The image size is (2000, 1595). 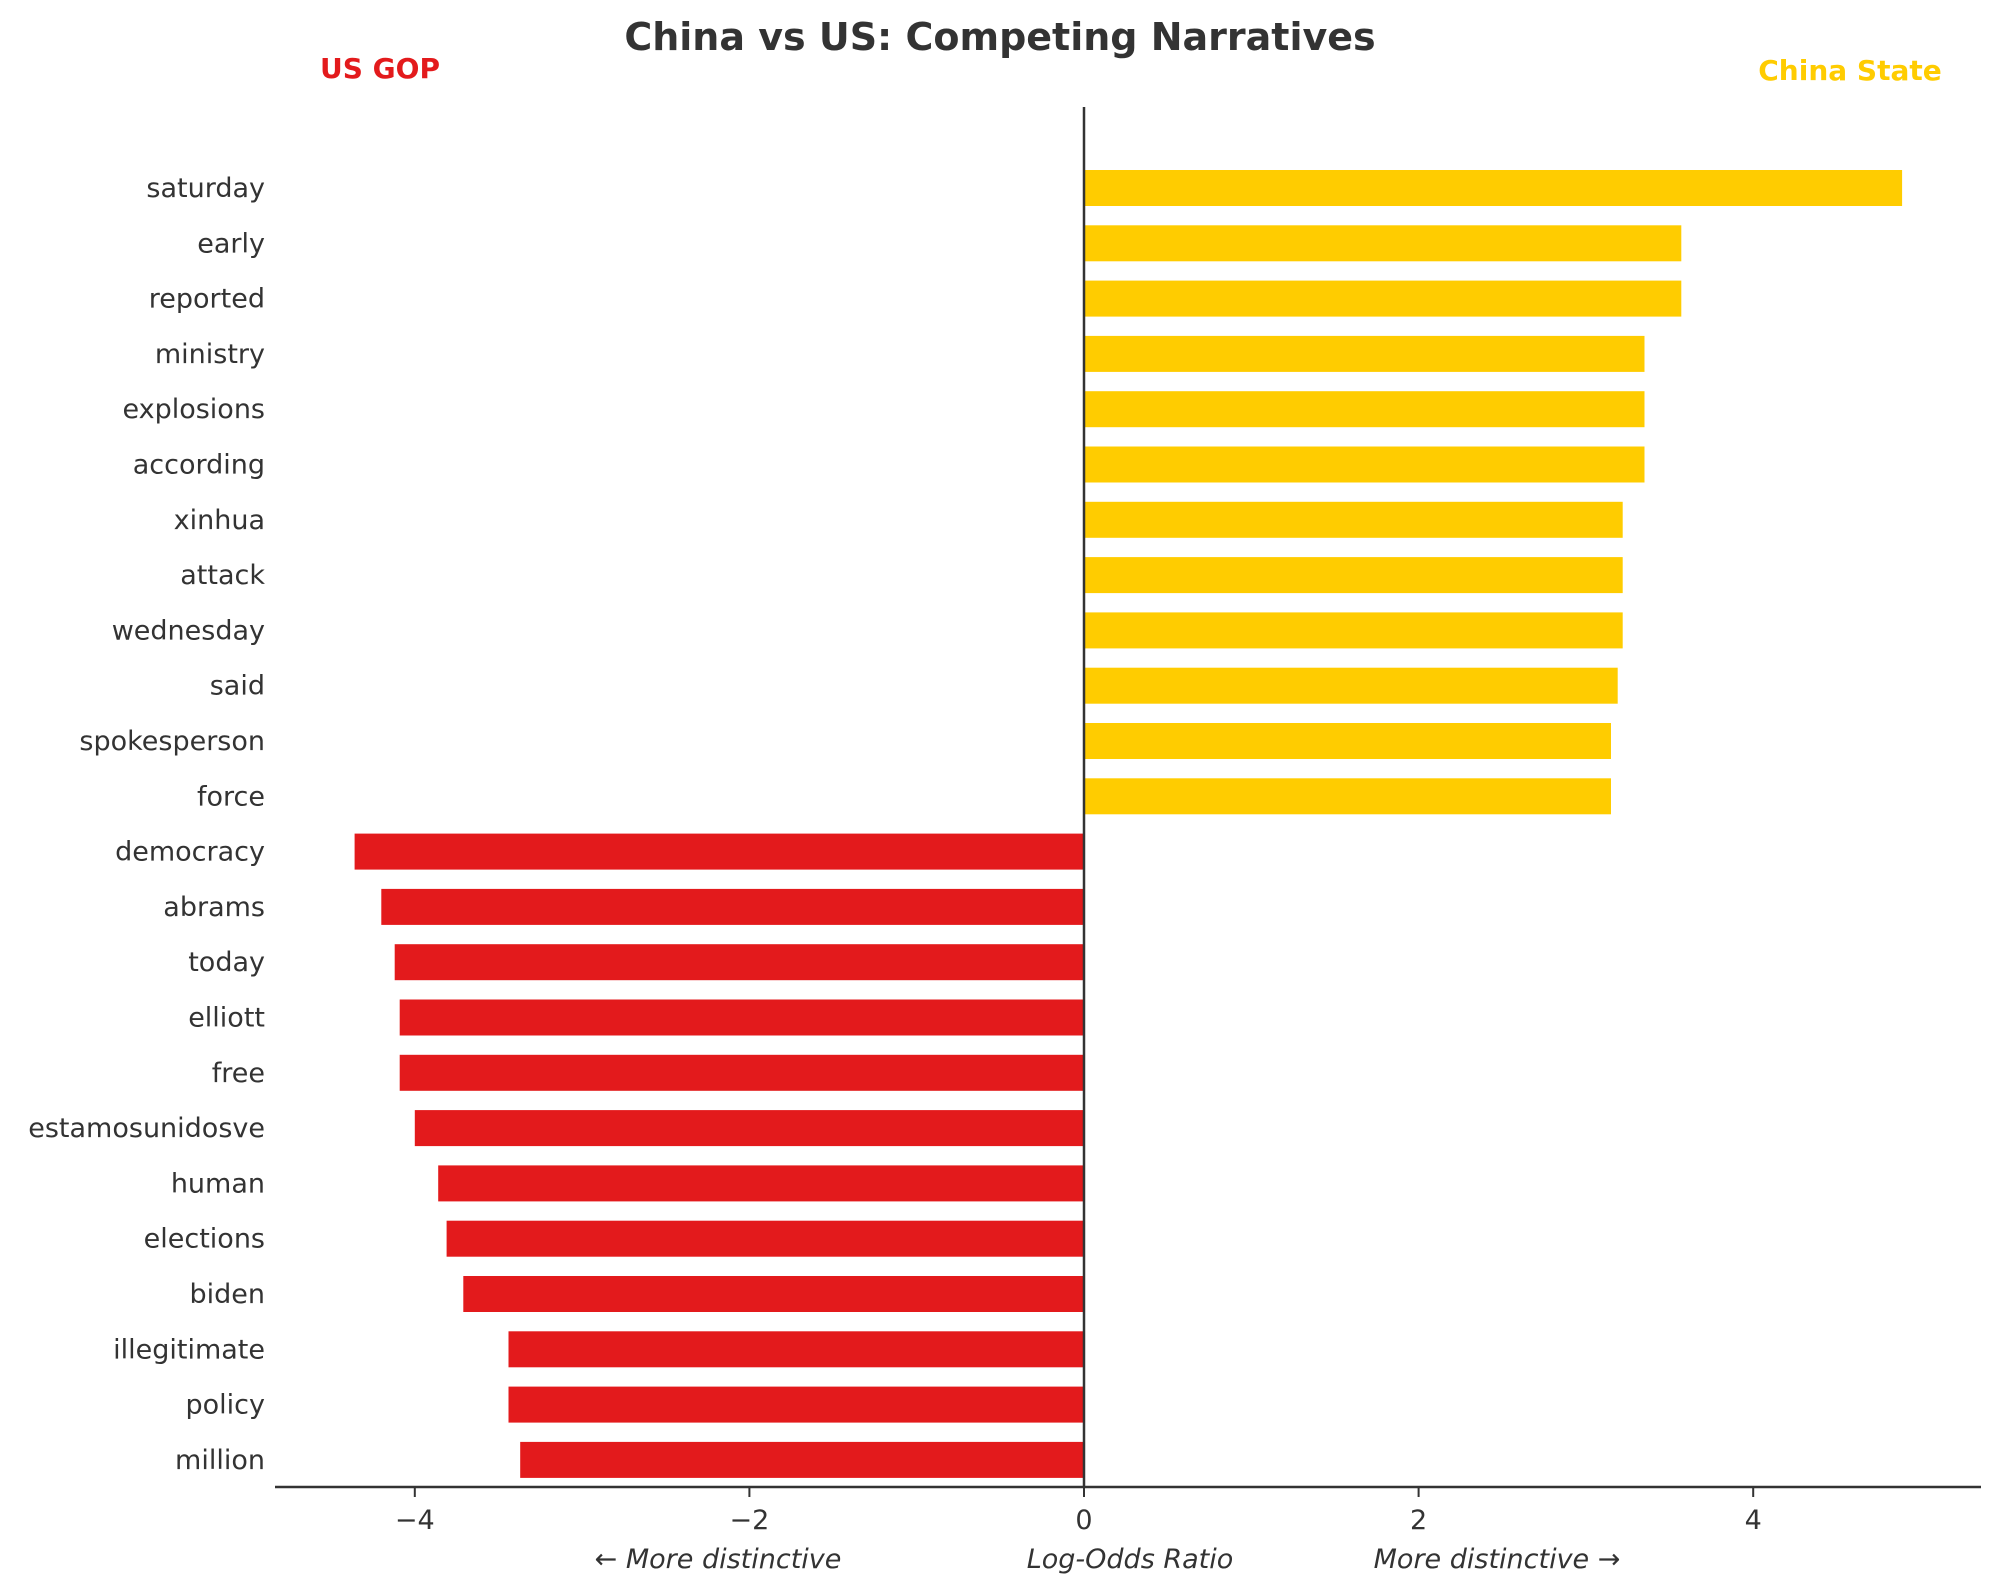 I want to click on y-label-spokesperson: spokesperson, so click(x=172, y=741).